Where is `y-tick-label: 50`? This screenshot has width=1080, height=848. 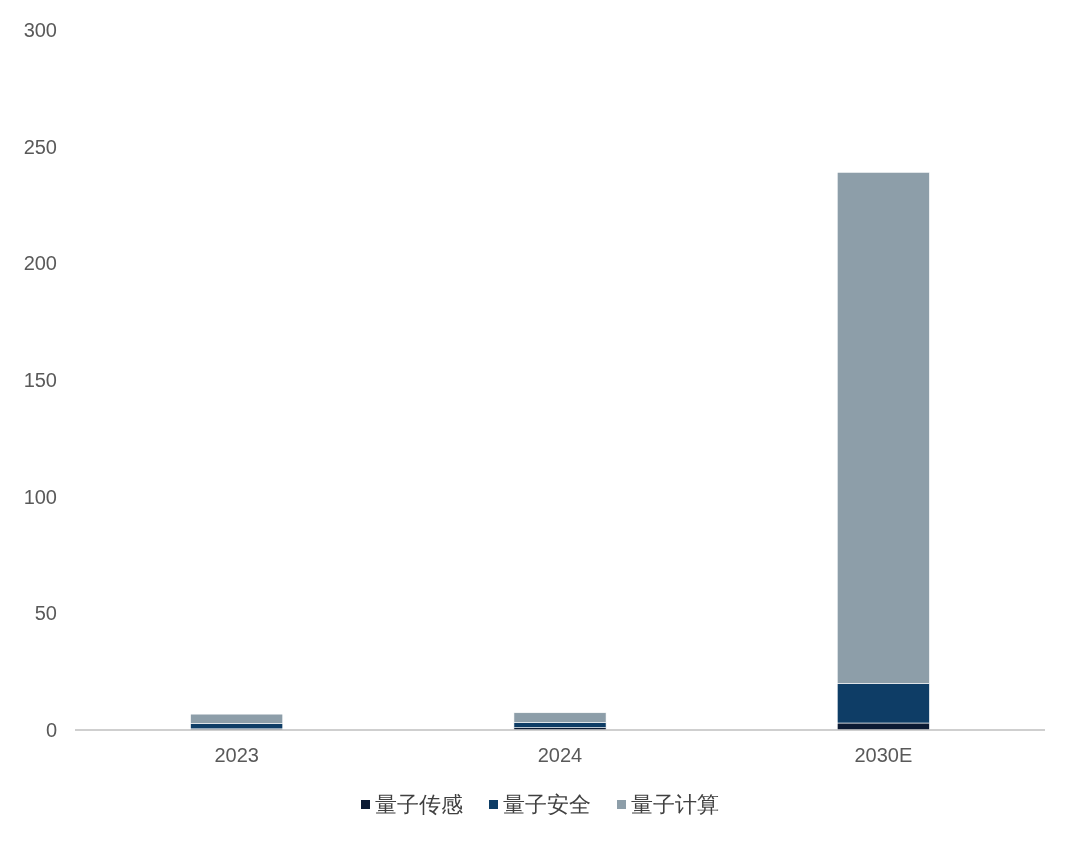 y-tick-label: 50 is located at coordinates (45, 613).